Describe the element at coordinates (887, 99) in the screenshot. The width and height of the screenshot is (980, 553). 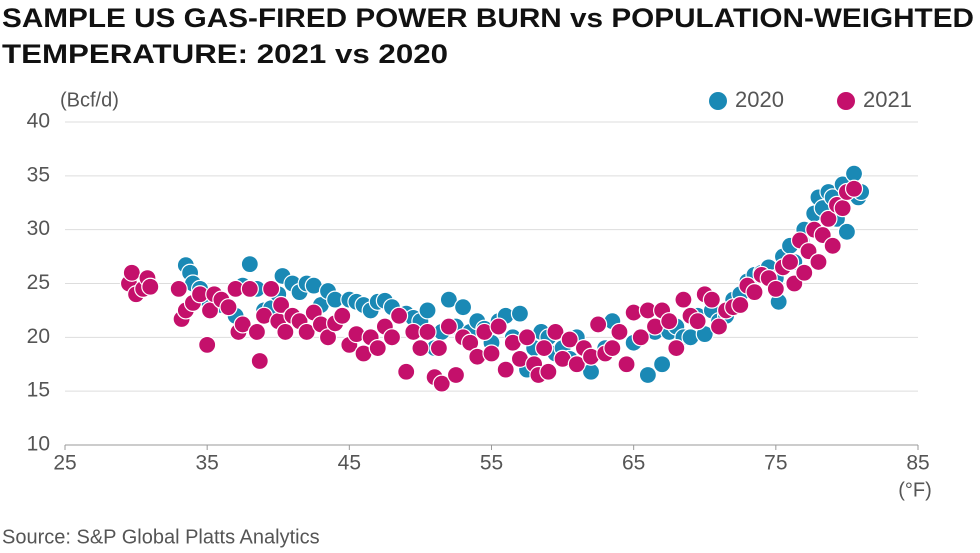
I see `legend-label: 2021` at that location.